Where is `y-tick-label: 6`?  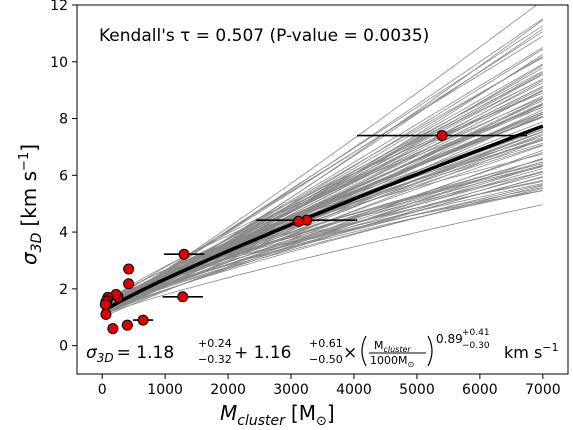 y-tick-label: 6 is located at coordinates (63, 176).